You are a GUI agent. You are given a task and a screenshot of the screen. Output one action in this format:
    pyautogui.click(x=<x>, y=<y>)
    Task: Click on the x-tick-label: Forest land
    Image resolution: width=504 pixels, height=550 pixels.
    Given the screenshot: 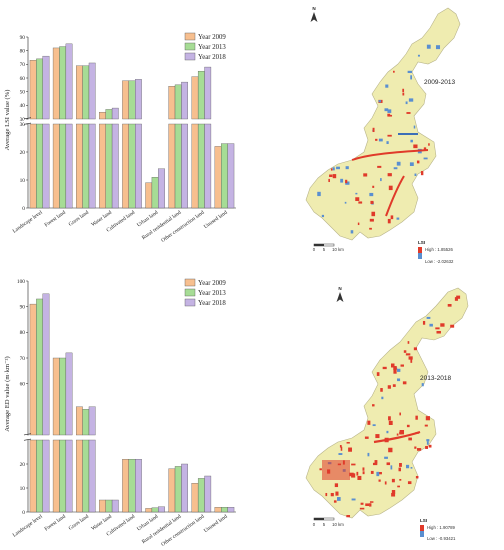 What is the action you would take?
    pyautogui.click(x=55, y=219)
    